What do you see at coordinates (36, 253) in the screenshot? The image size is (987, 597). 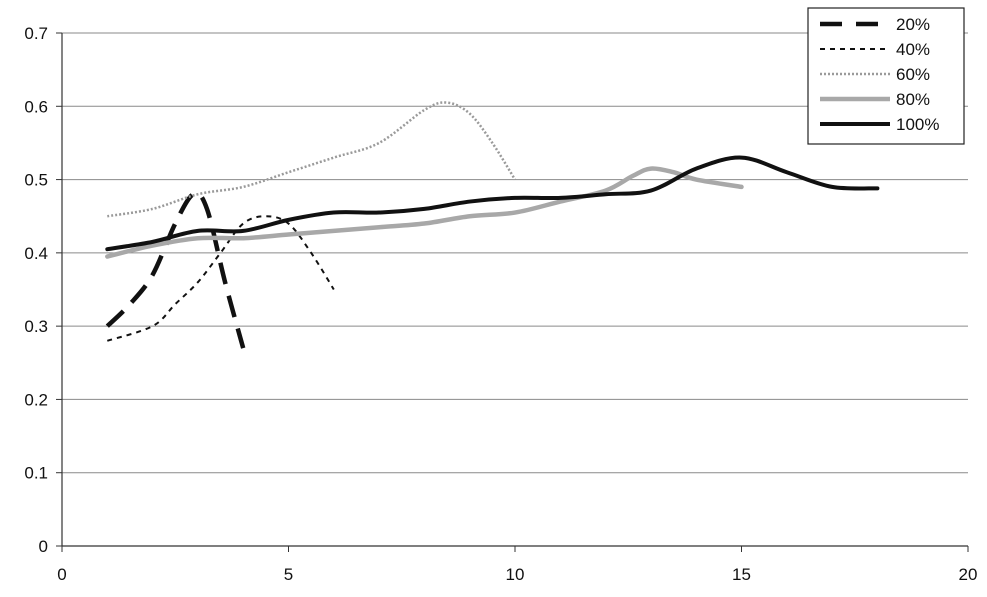 I see `y-tick-label: 0.4` at bounding box center [36, 253].